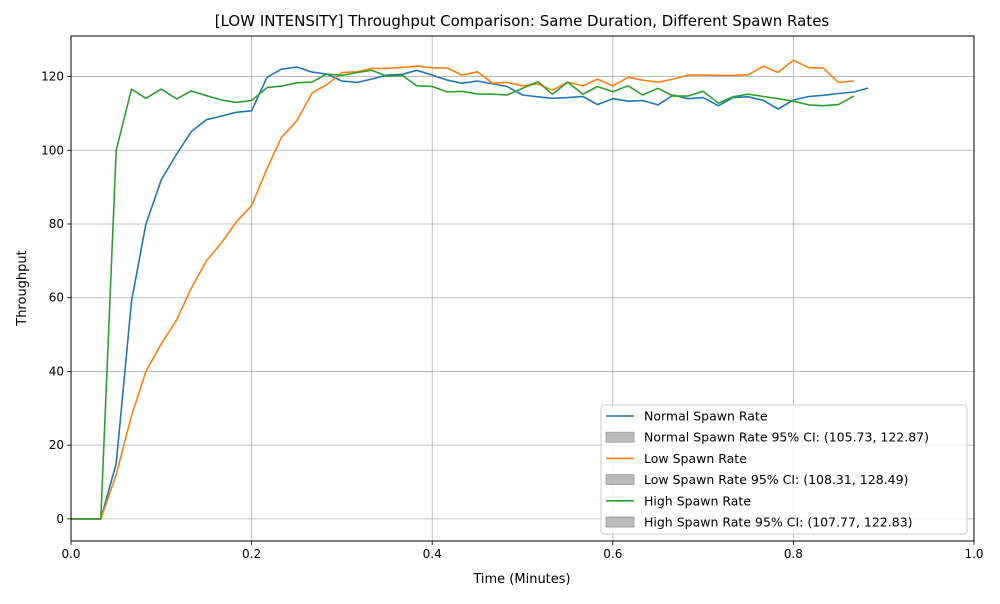 Image resolution: width=1000 pixels, height=604 pixels. Describe the element at coordinates (793, 554) in the screenshot. I see `x-tick-label: 0.8` at that location.